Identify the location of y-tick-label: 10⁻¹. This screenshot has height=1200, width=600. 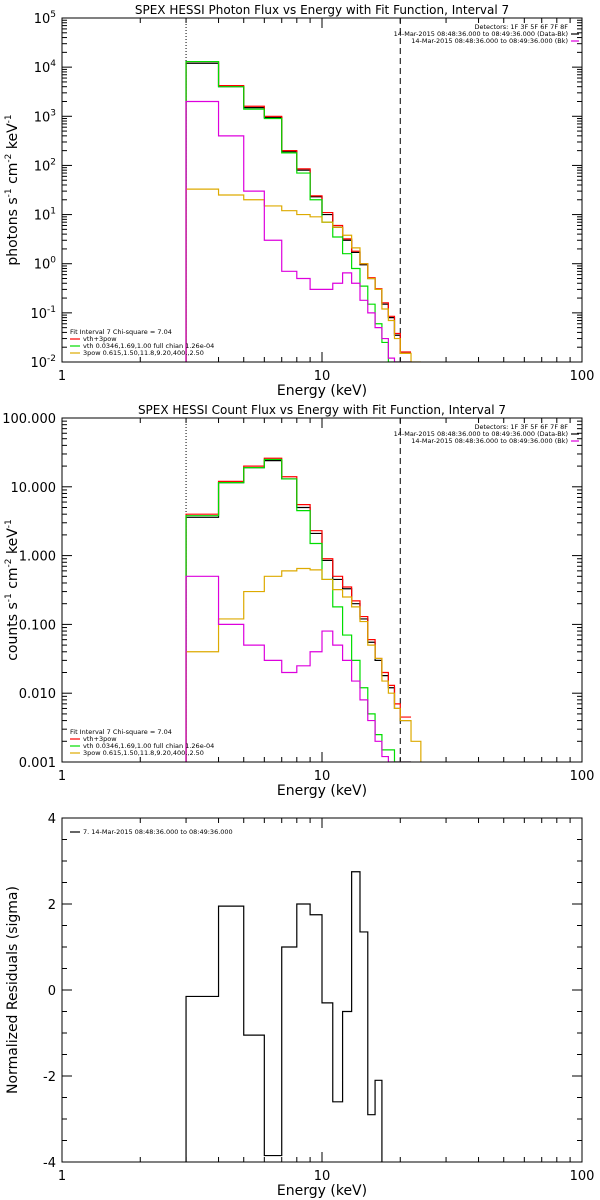
(43, 313).